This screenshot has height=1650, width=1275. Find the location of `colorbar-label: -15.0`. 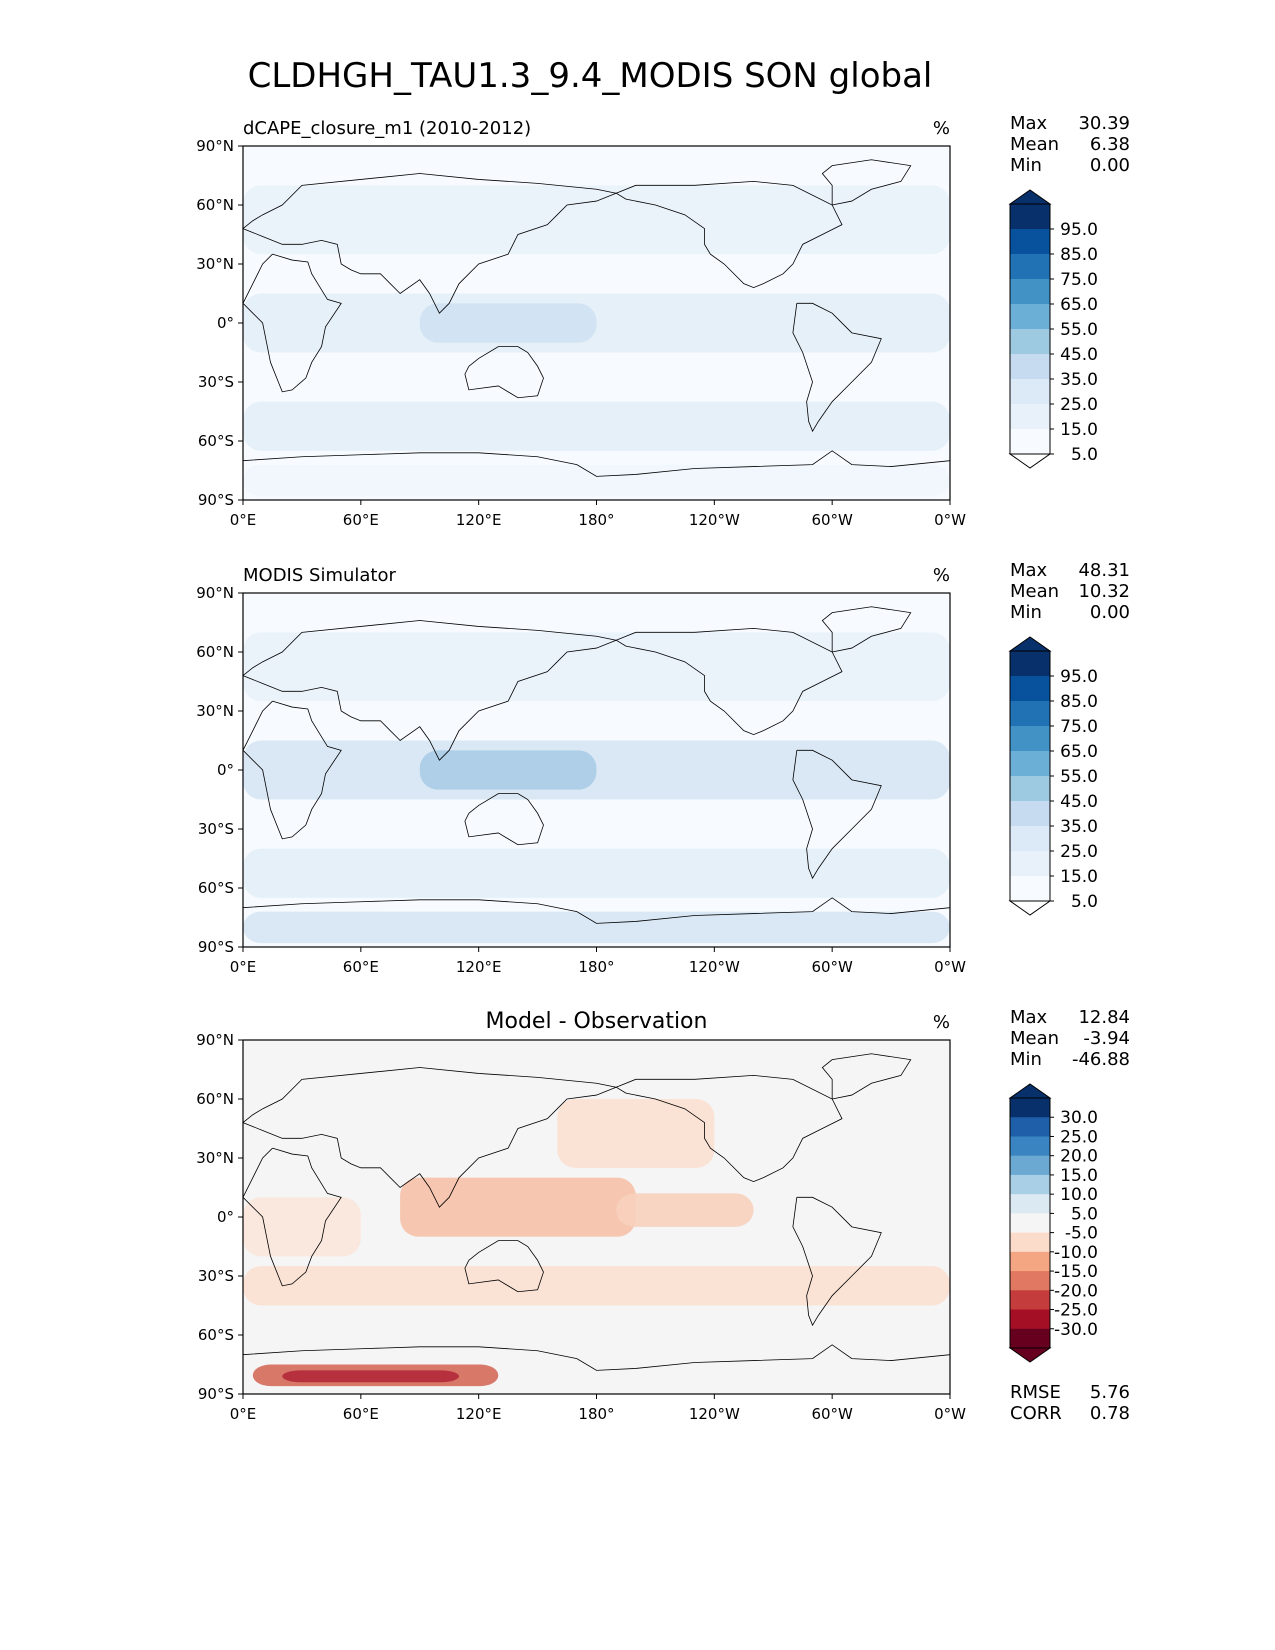

colorbar-label: -15.0 is located at coordinates (1076, 1272).